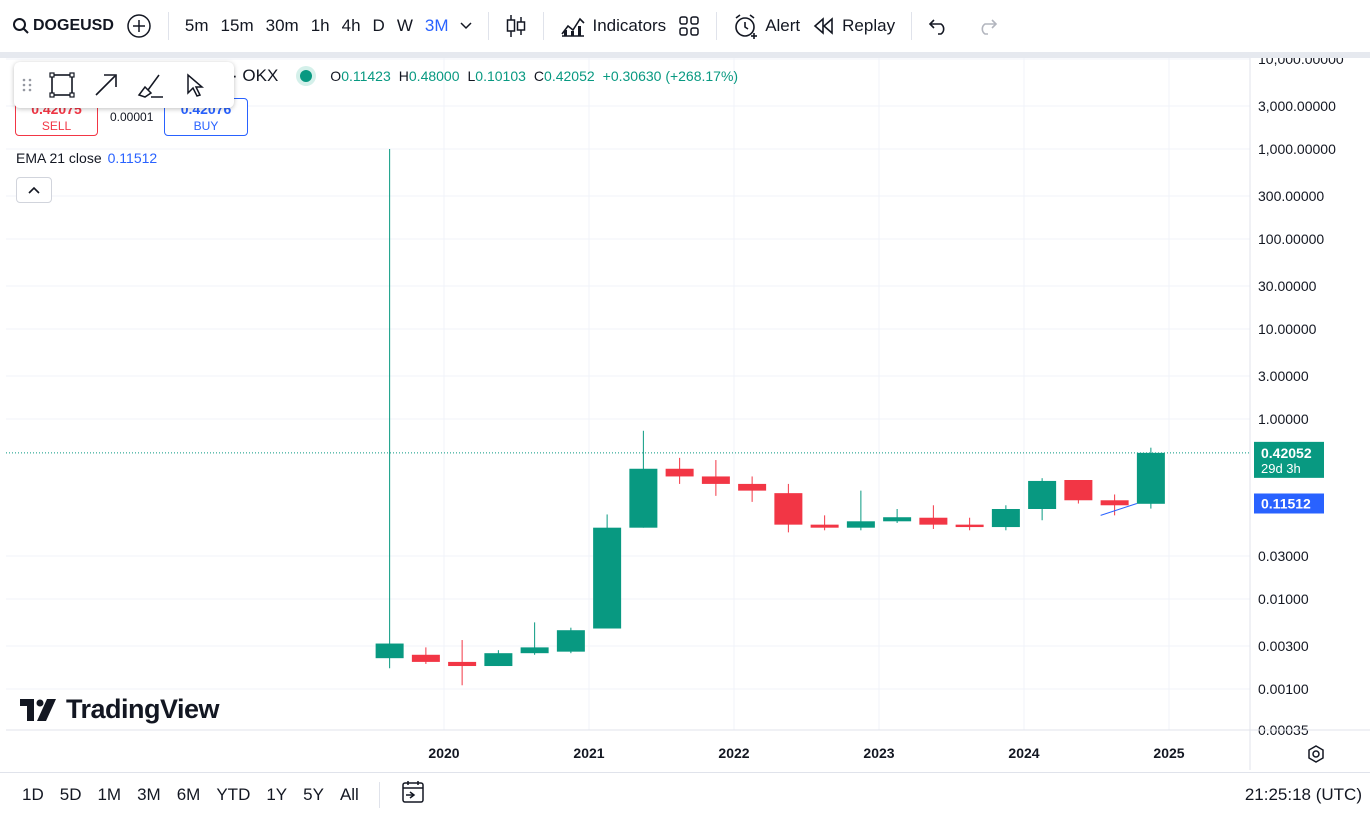  What do you see at coordinates (1286, 453) in the screenshot?
I see `last-price-label: 0.42052` at bounding box center [1286, 453].